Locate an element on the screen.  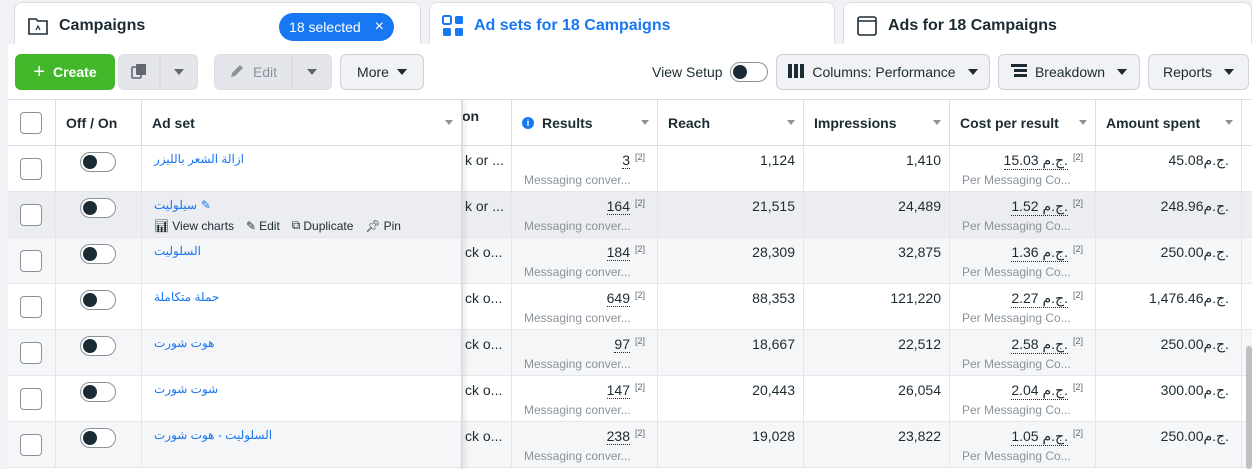
header-amount: Amount spent is located at coordinates (1169, 123).